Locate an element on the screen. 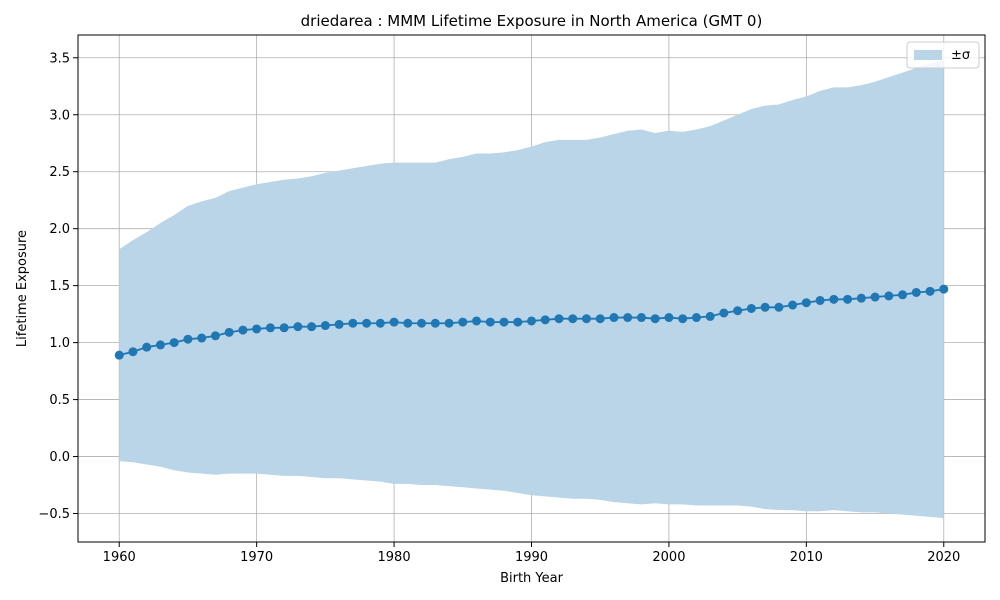  y-tick-label: 3.5 is located at coordinates (59, 58).